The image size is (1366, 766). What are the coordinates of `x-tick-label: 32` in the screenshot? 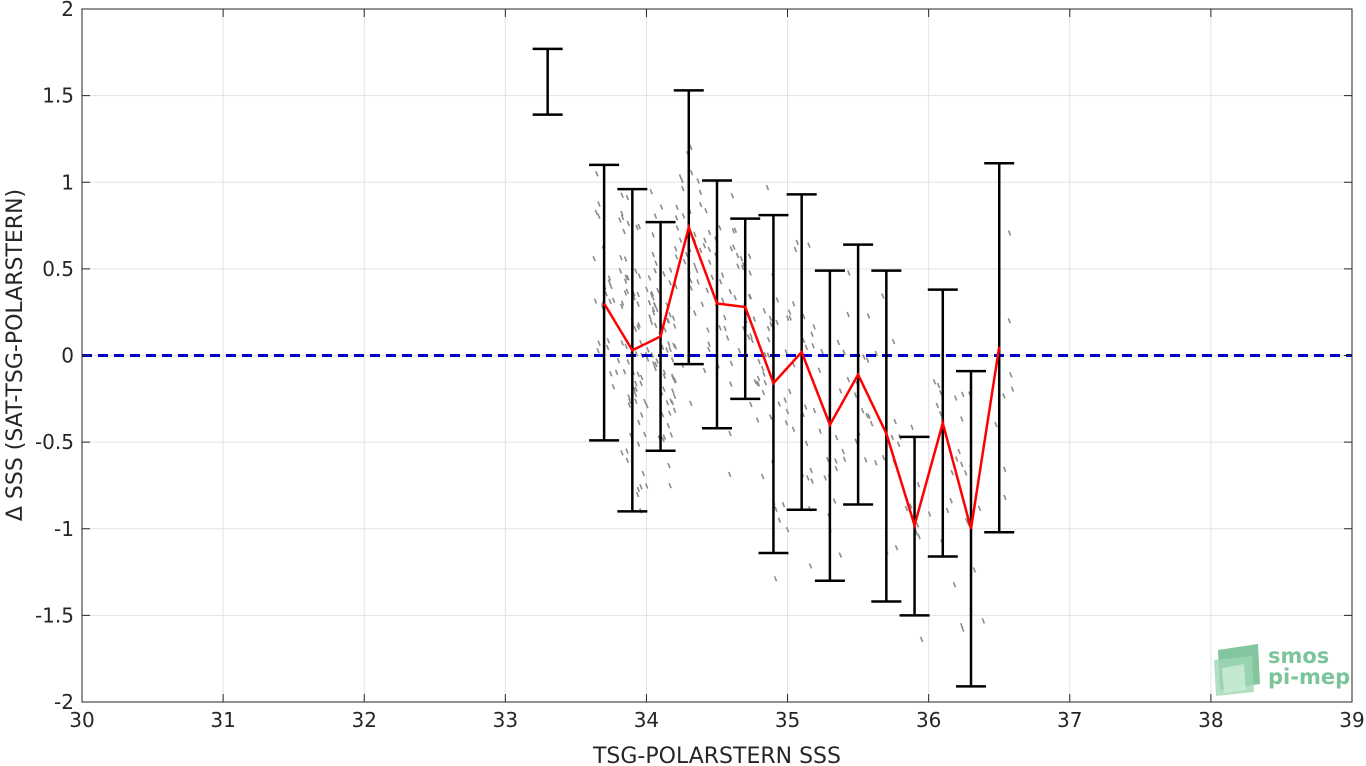 It's located at (363, 720).